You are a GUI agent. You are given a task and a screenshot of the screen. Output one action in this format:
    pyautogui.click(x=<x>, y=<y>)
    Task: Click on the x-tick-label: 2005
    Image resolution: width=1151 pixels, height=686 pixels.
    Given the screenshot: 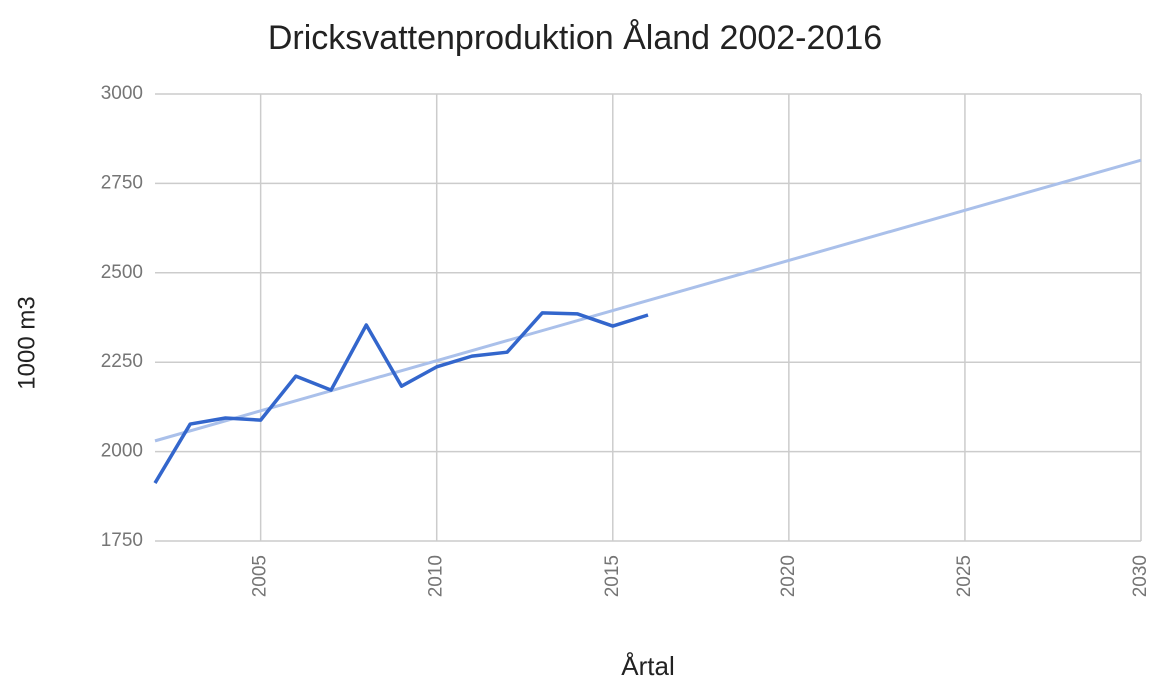 What is the action you would take?
    pyautogui.click(x=260, y=576)
    